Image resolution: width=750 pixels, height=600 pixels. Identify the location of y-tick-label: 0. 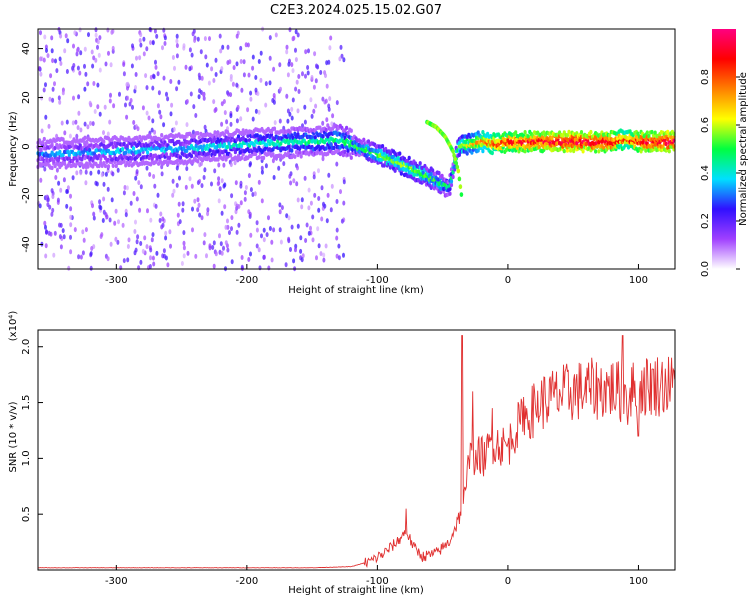
(26, 146).